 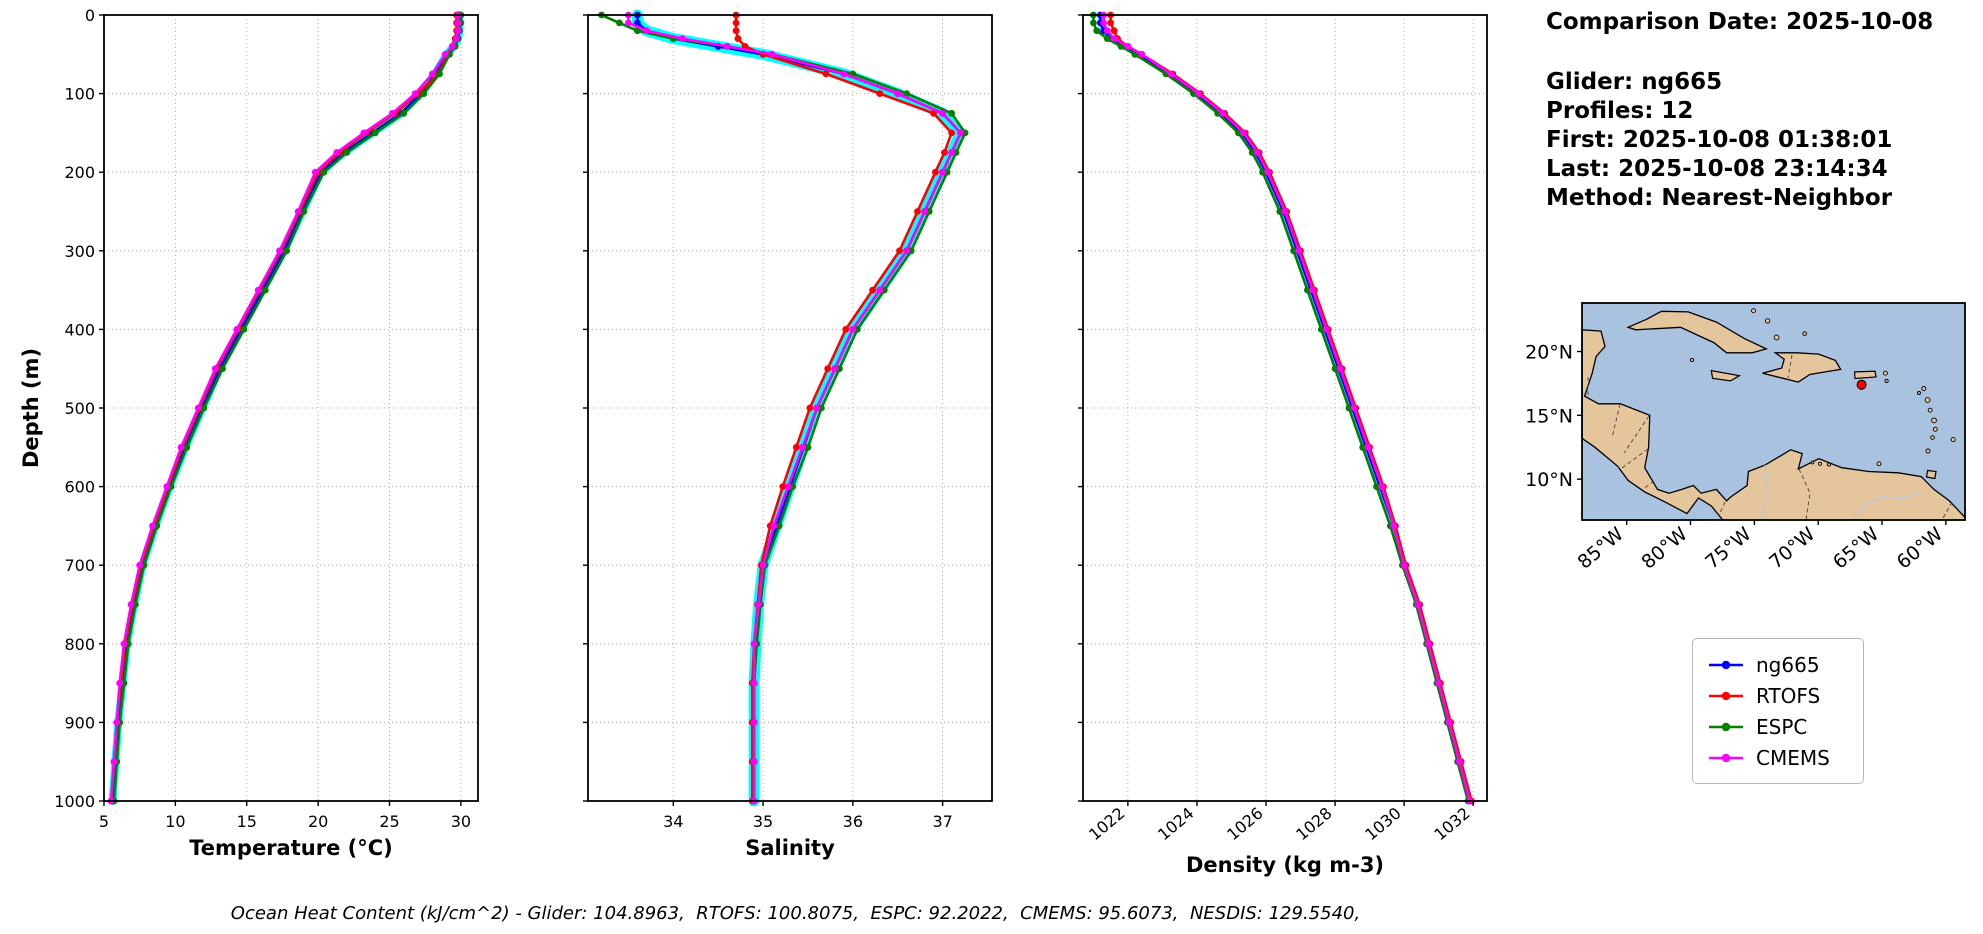 I want to click on y-tick-label: 900, so click(x=79, y=722).